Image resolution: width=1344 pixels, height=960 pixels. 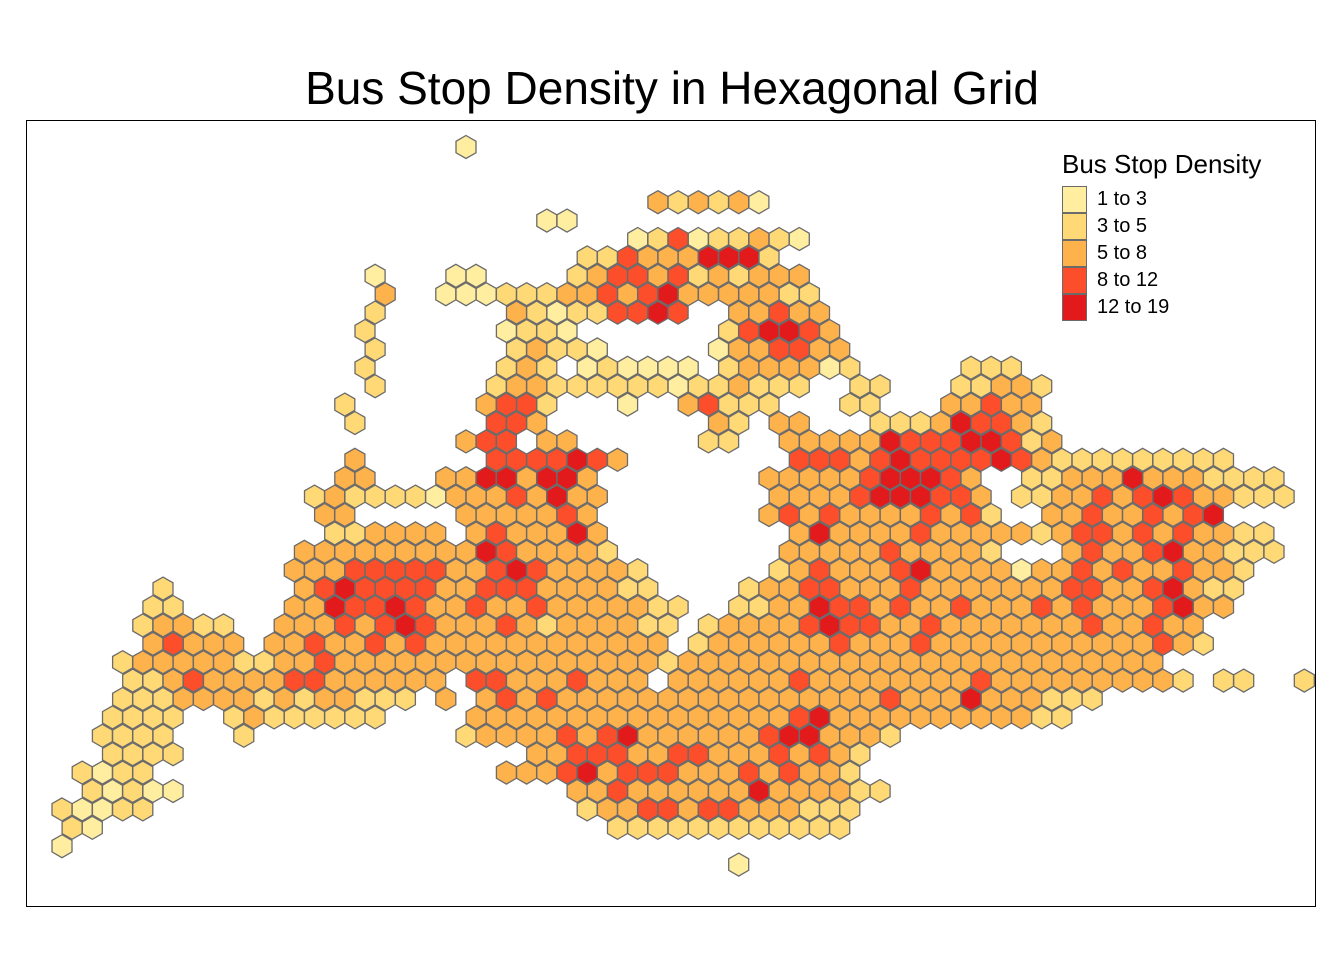 I want to click on legend-item: 1 to 3, so click(x=1161, y=199).